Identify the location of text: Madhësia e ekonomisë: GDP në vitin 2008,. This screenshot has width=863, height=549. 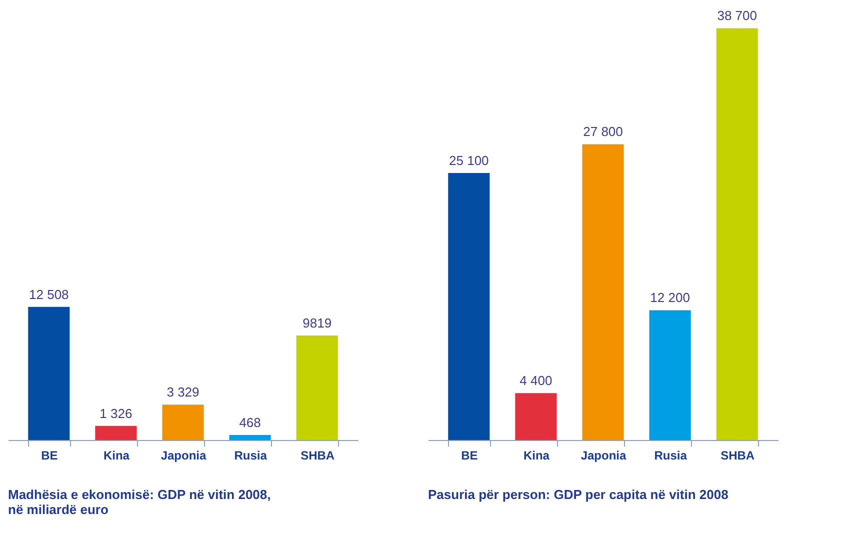
(139, 494).